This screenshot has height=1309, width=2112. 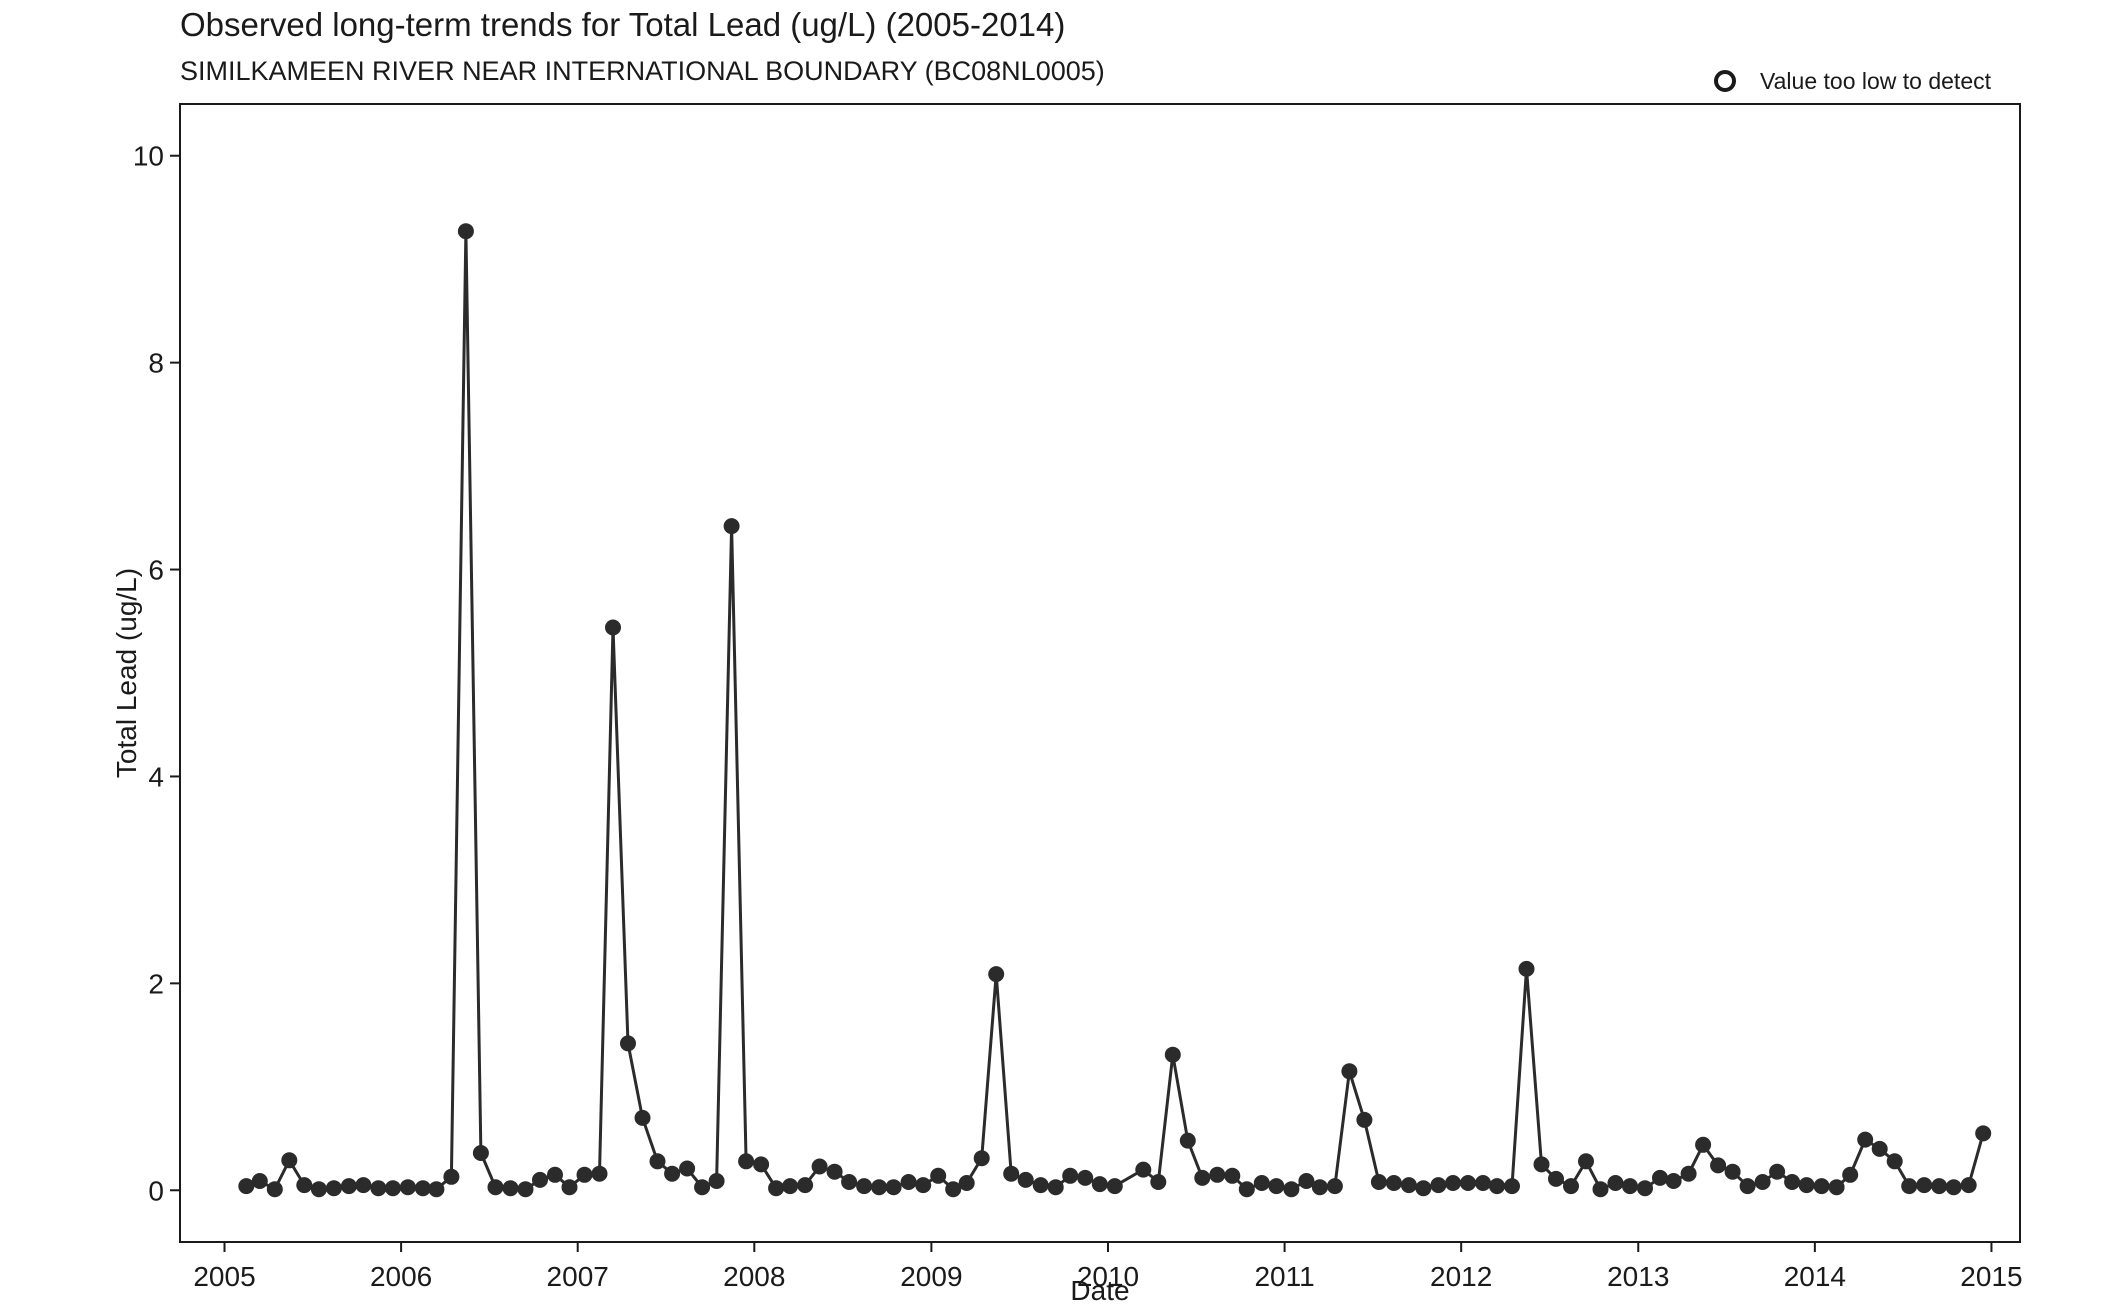 I want to click on y-tick-label: 2, so click(x=156, y=983).